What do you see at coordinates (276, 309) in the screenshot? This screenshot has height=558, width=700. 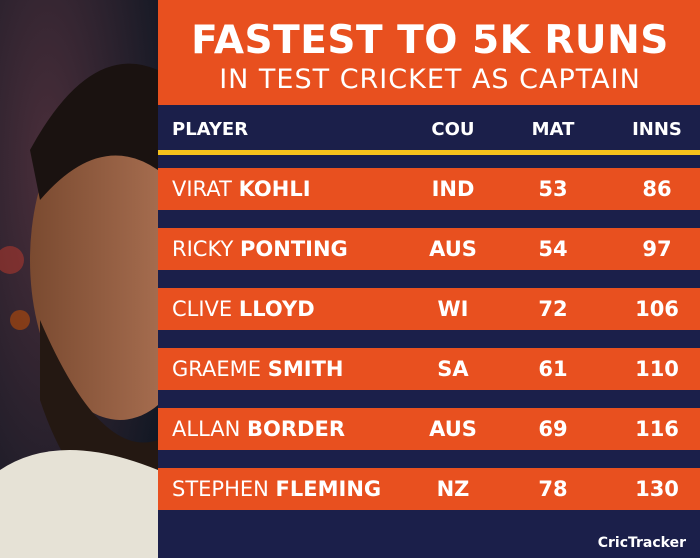 I see `last-name: LLOYD` at bounding box center [276, 309].